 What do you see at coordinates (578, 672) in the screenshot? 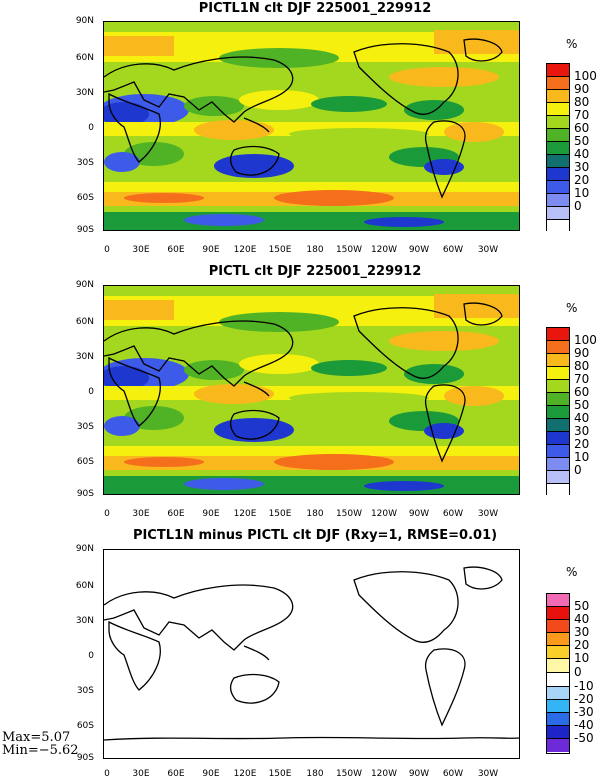
I see `panel3-level-0: 0` at bounding box center [578, 672].